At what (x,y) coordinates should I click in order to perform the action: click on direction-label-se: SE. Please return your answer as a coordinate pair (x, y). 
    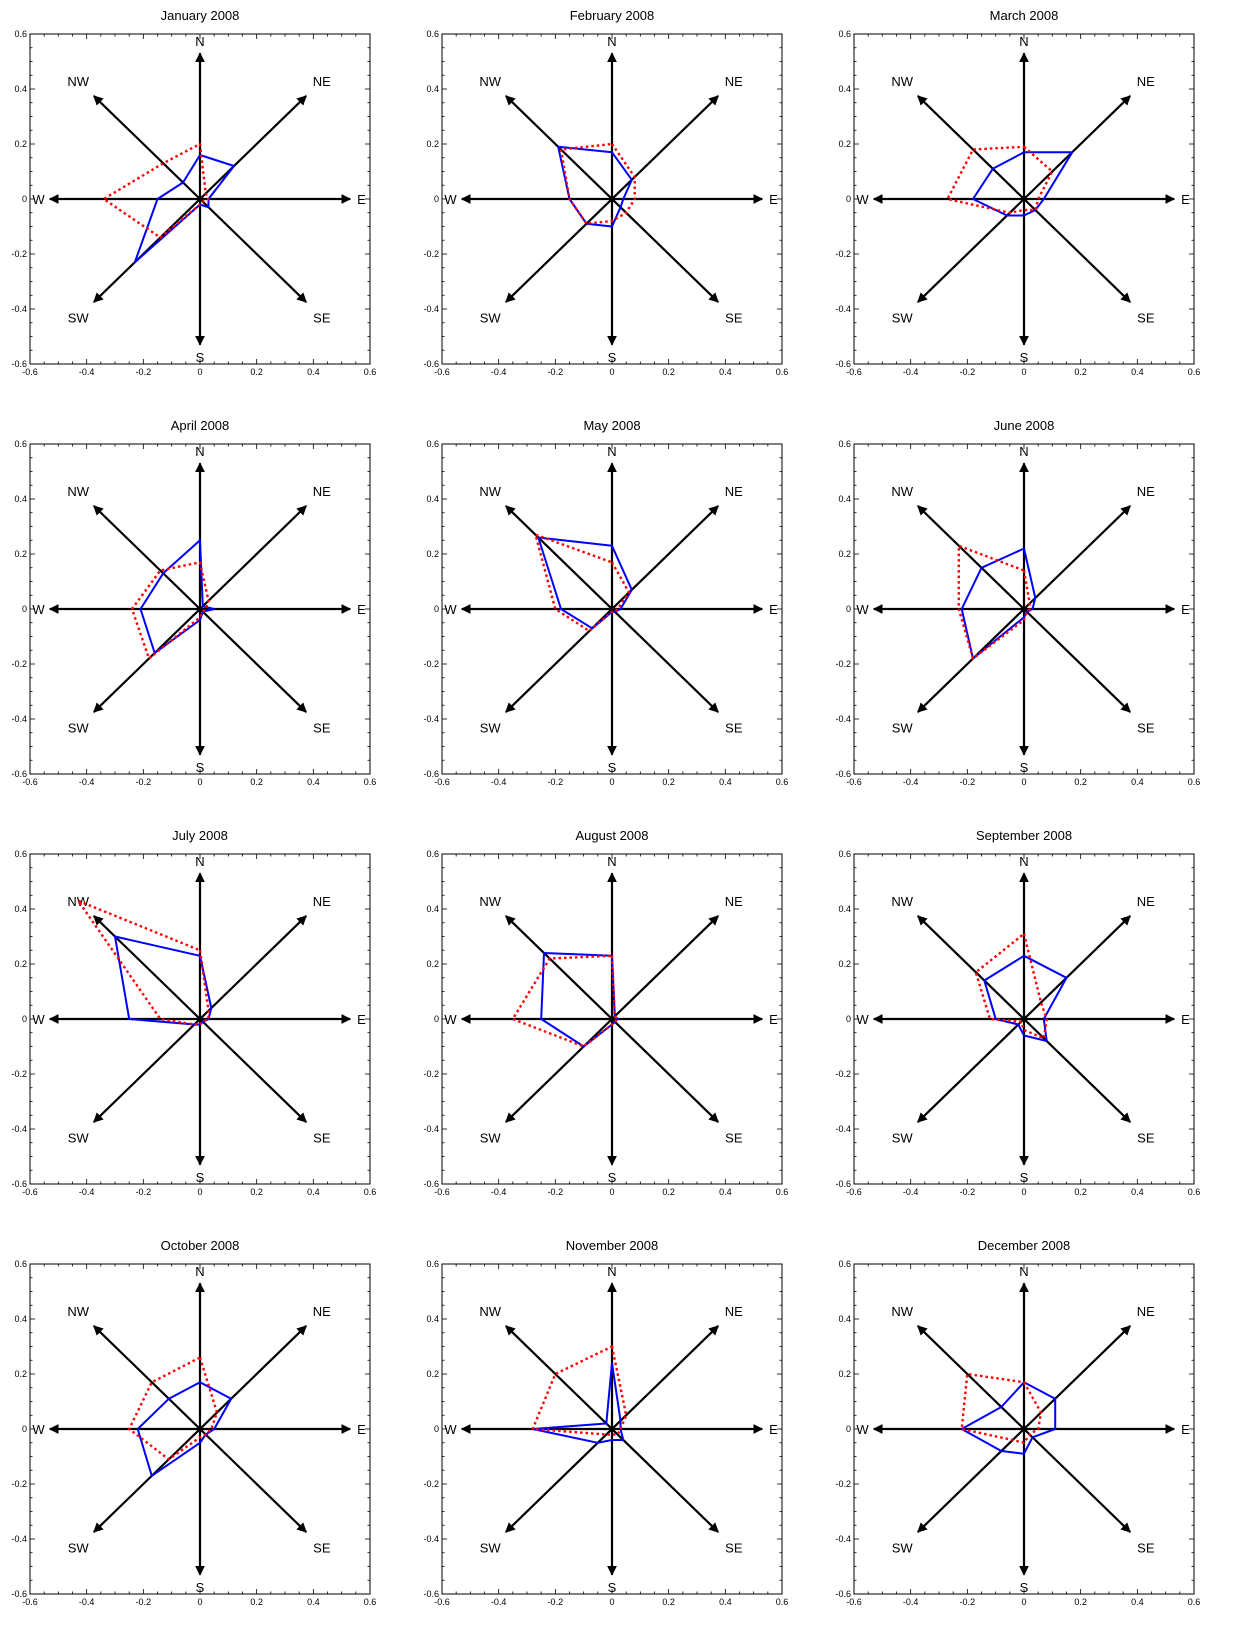
    Looking at the image, I should click on (734, 727).